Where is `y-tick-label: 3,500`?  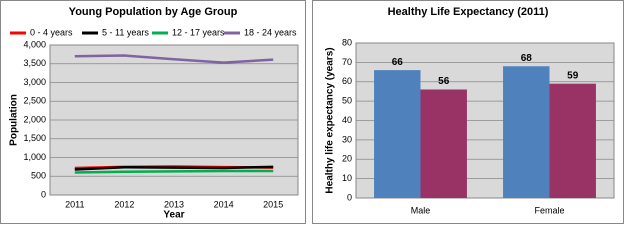
y-tick-label: 3,500 is located at coordinates (34, 63).